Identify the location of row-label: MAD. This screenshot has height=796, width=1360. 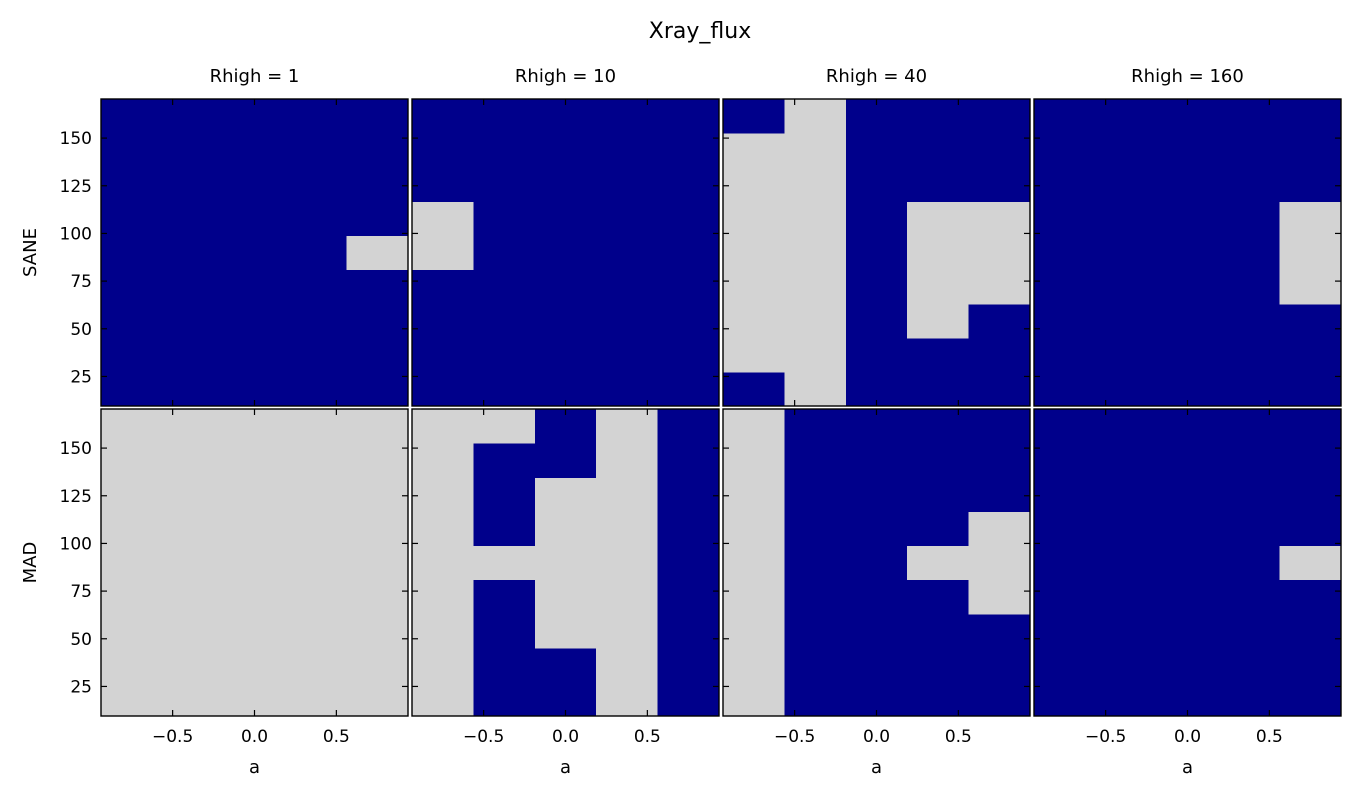
(30, 563).